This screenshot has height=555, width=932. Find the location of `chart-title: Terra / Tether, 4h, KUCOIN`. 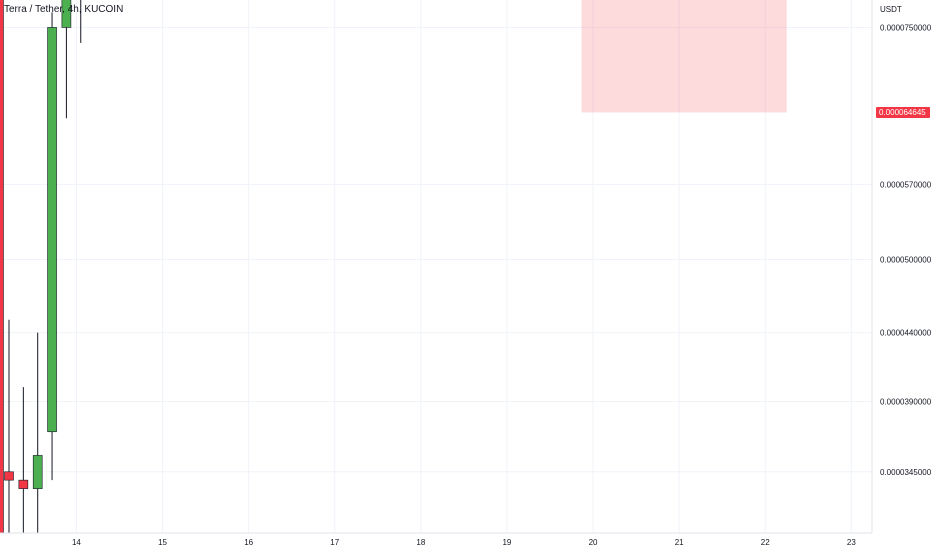

chart-title: Terra / Tether, 4h, KUCOIN is located at coordinates (64, 9).